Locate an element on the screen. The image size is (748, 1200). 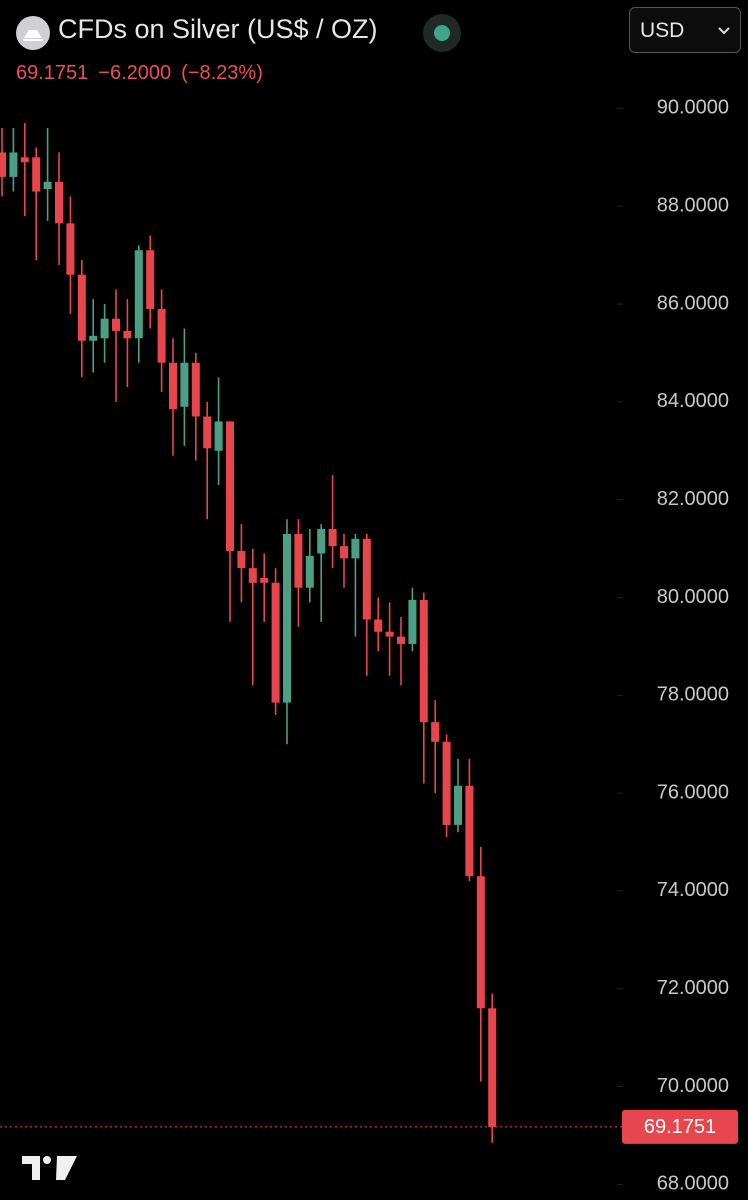
dropdown-caret is located at coordinates (724, 31).